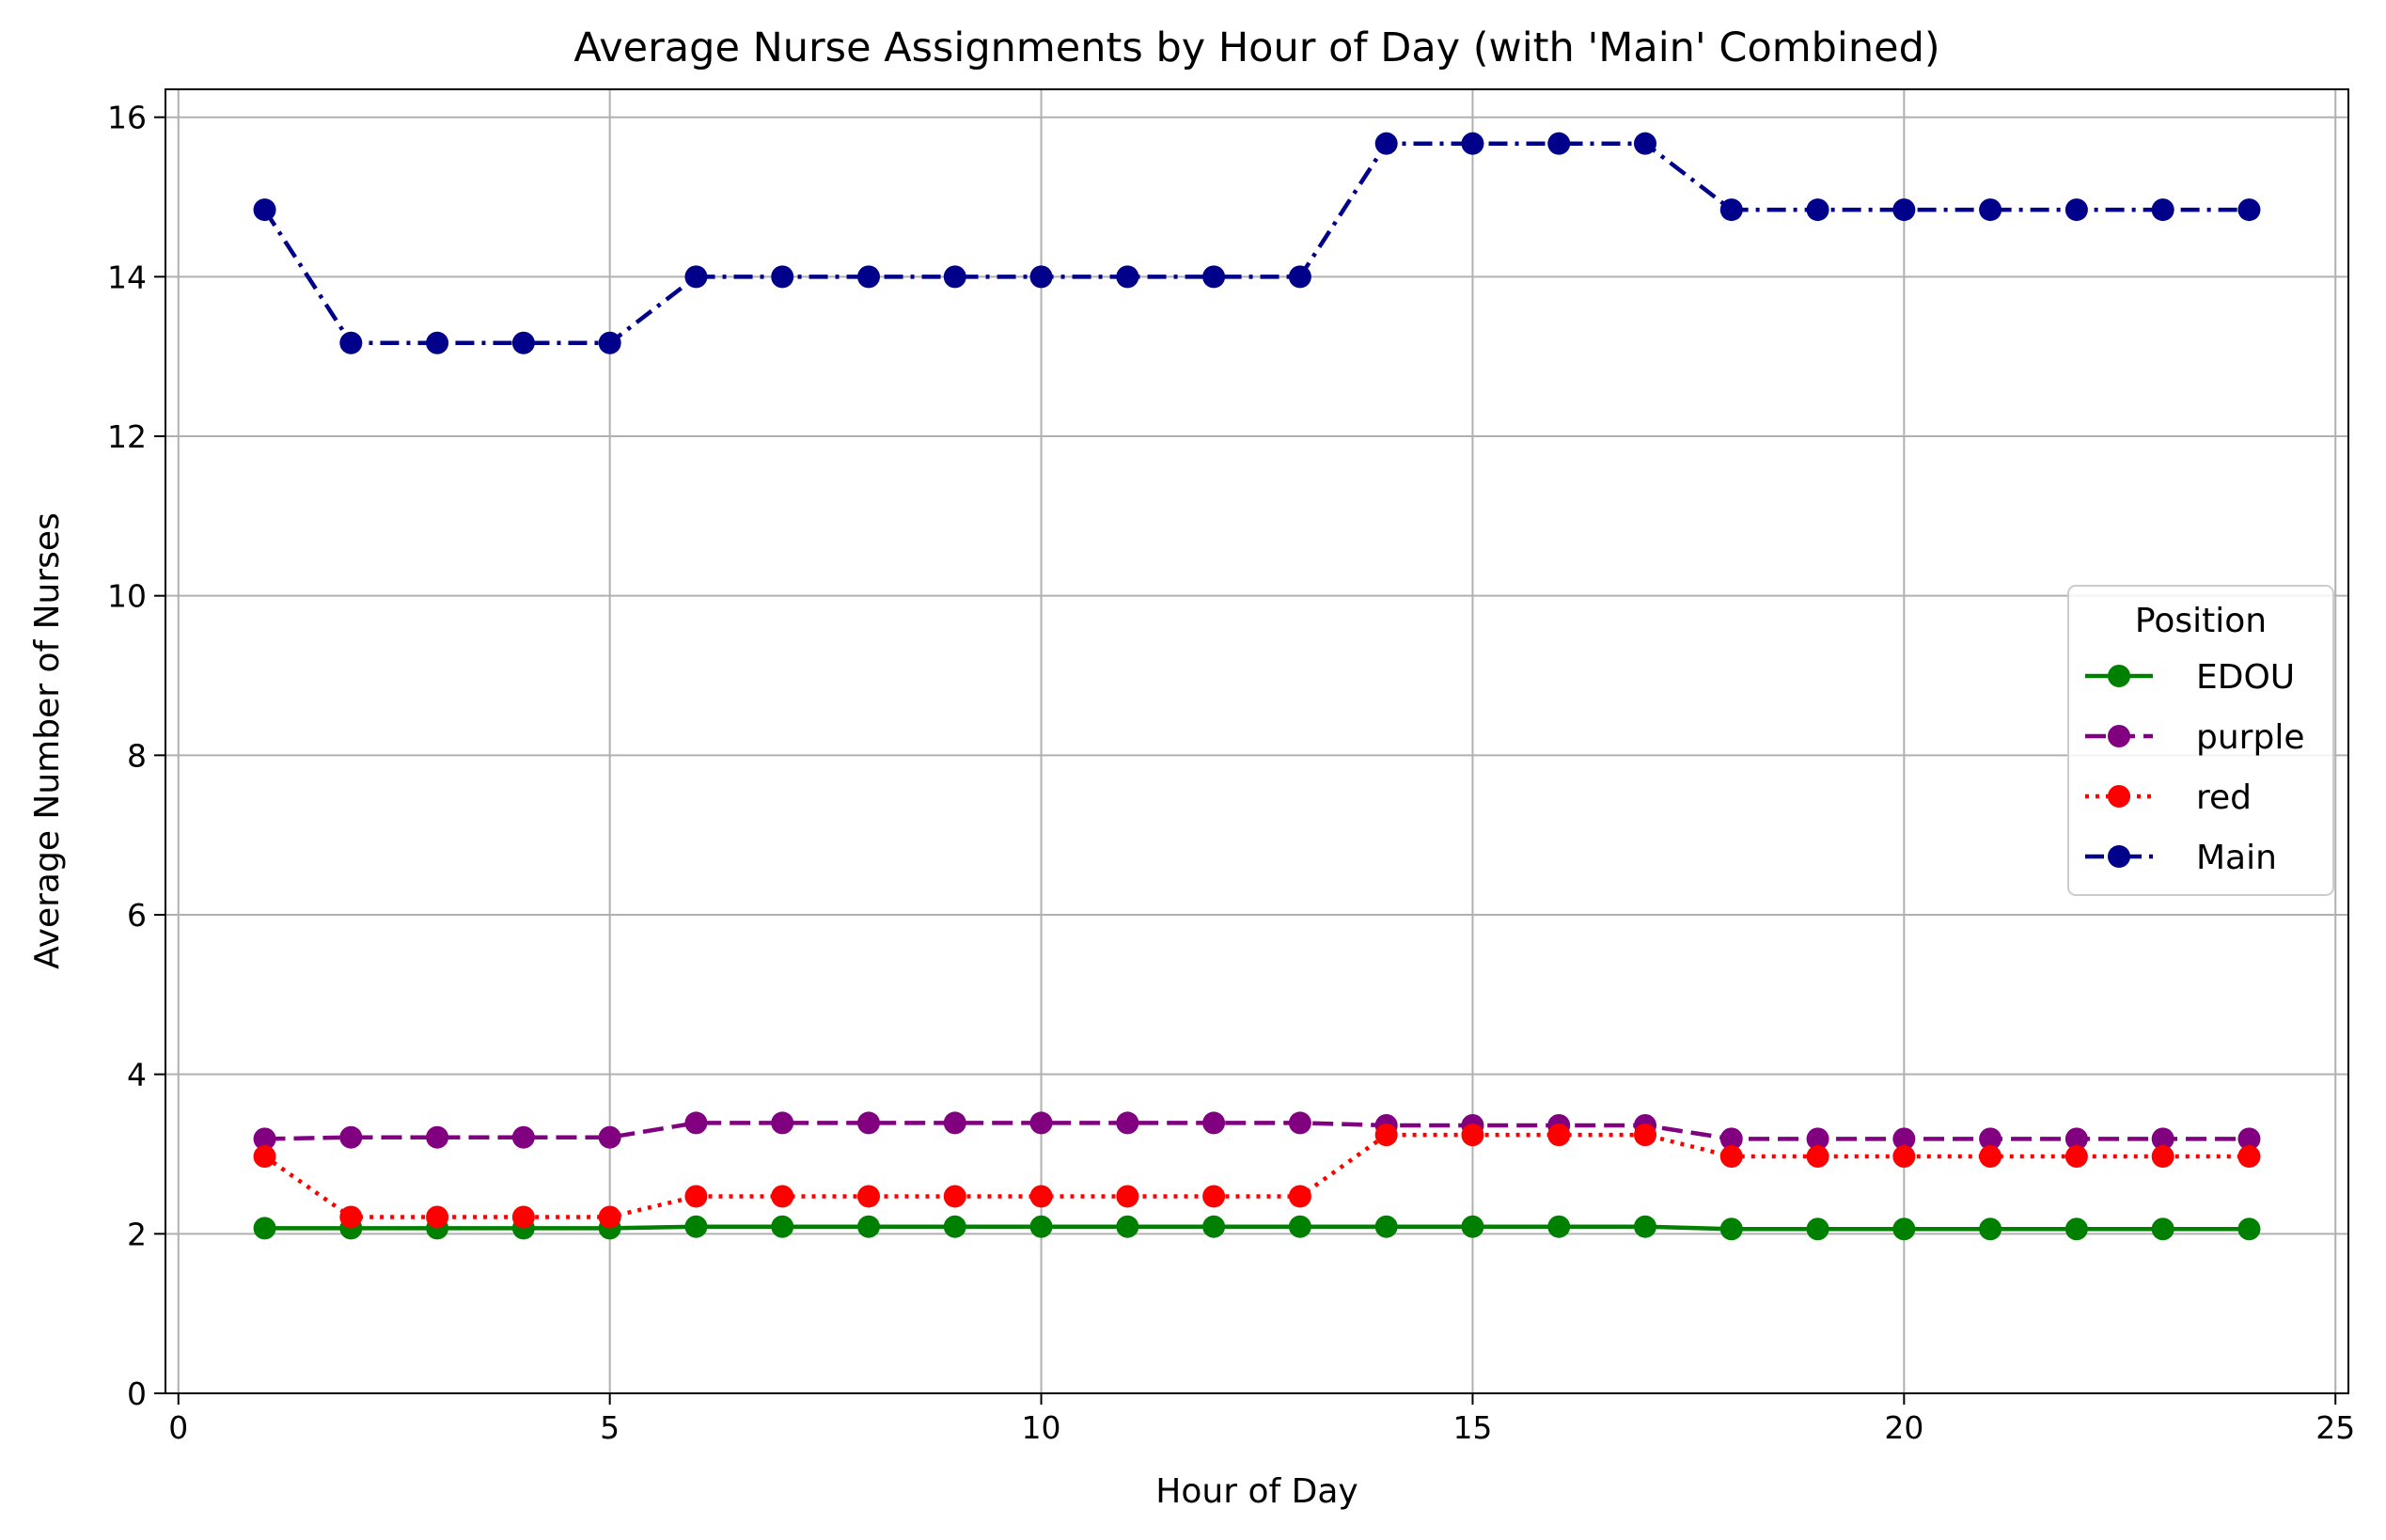  Describe the element at coordinates (127, 277) in the screenshot. I see `y-tick-label: 14` at that location.